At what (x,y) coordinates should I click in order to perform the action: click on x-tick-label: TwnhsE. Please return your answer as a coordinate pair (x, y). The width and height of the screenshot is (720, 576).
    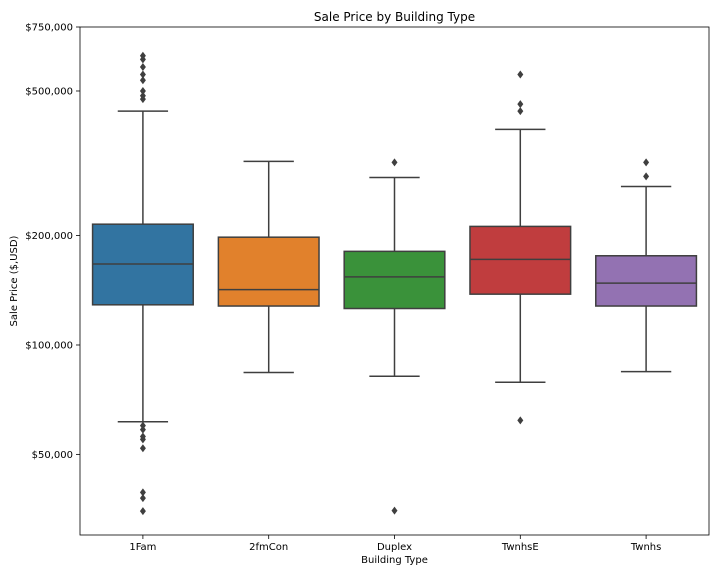
    Looking at the image, I should click on (520, 547).